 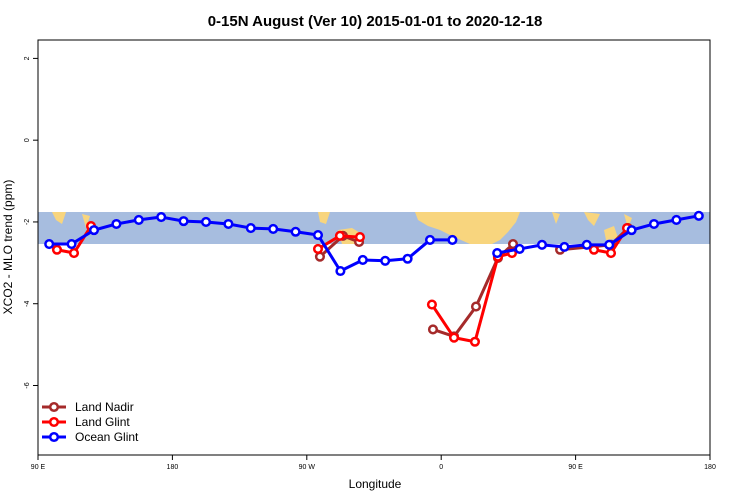 What do you see at coordinates (27, 140) in the screenshot?
I see `y-tick-label: 0` at bounding box center [27, 140].